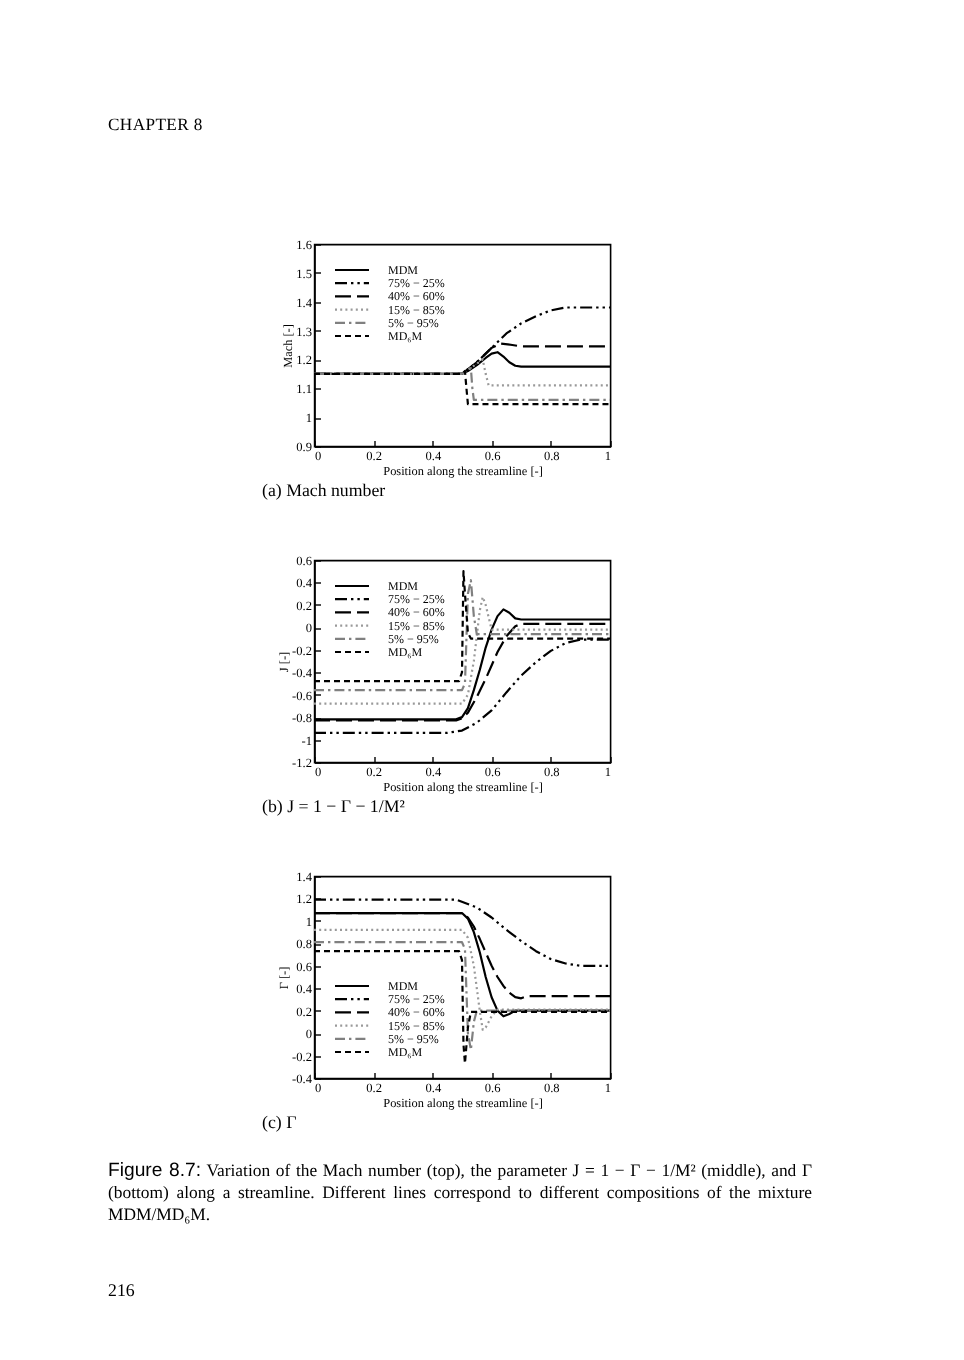  I want to click on text: (c) Γ, so click(279, 1122).